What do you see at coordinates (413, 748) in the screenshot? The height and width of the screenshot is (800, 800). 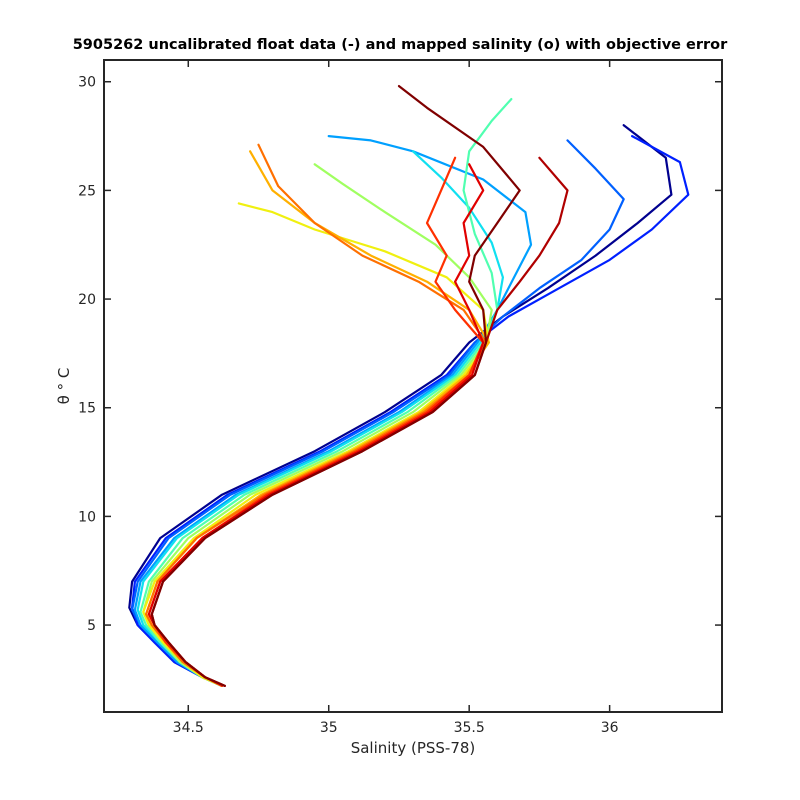 I see `x-axis-label: Salinity (PSS-78)` at bounding box center [413, 748].